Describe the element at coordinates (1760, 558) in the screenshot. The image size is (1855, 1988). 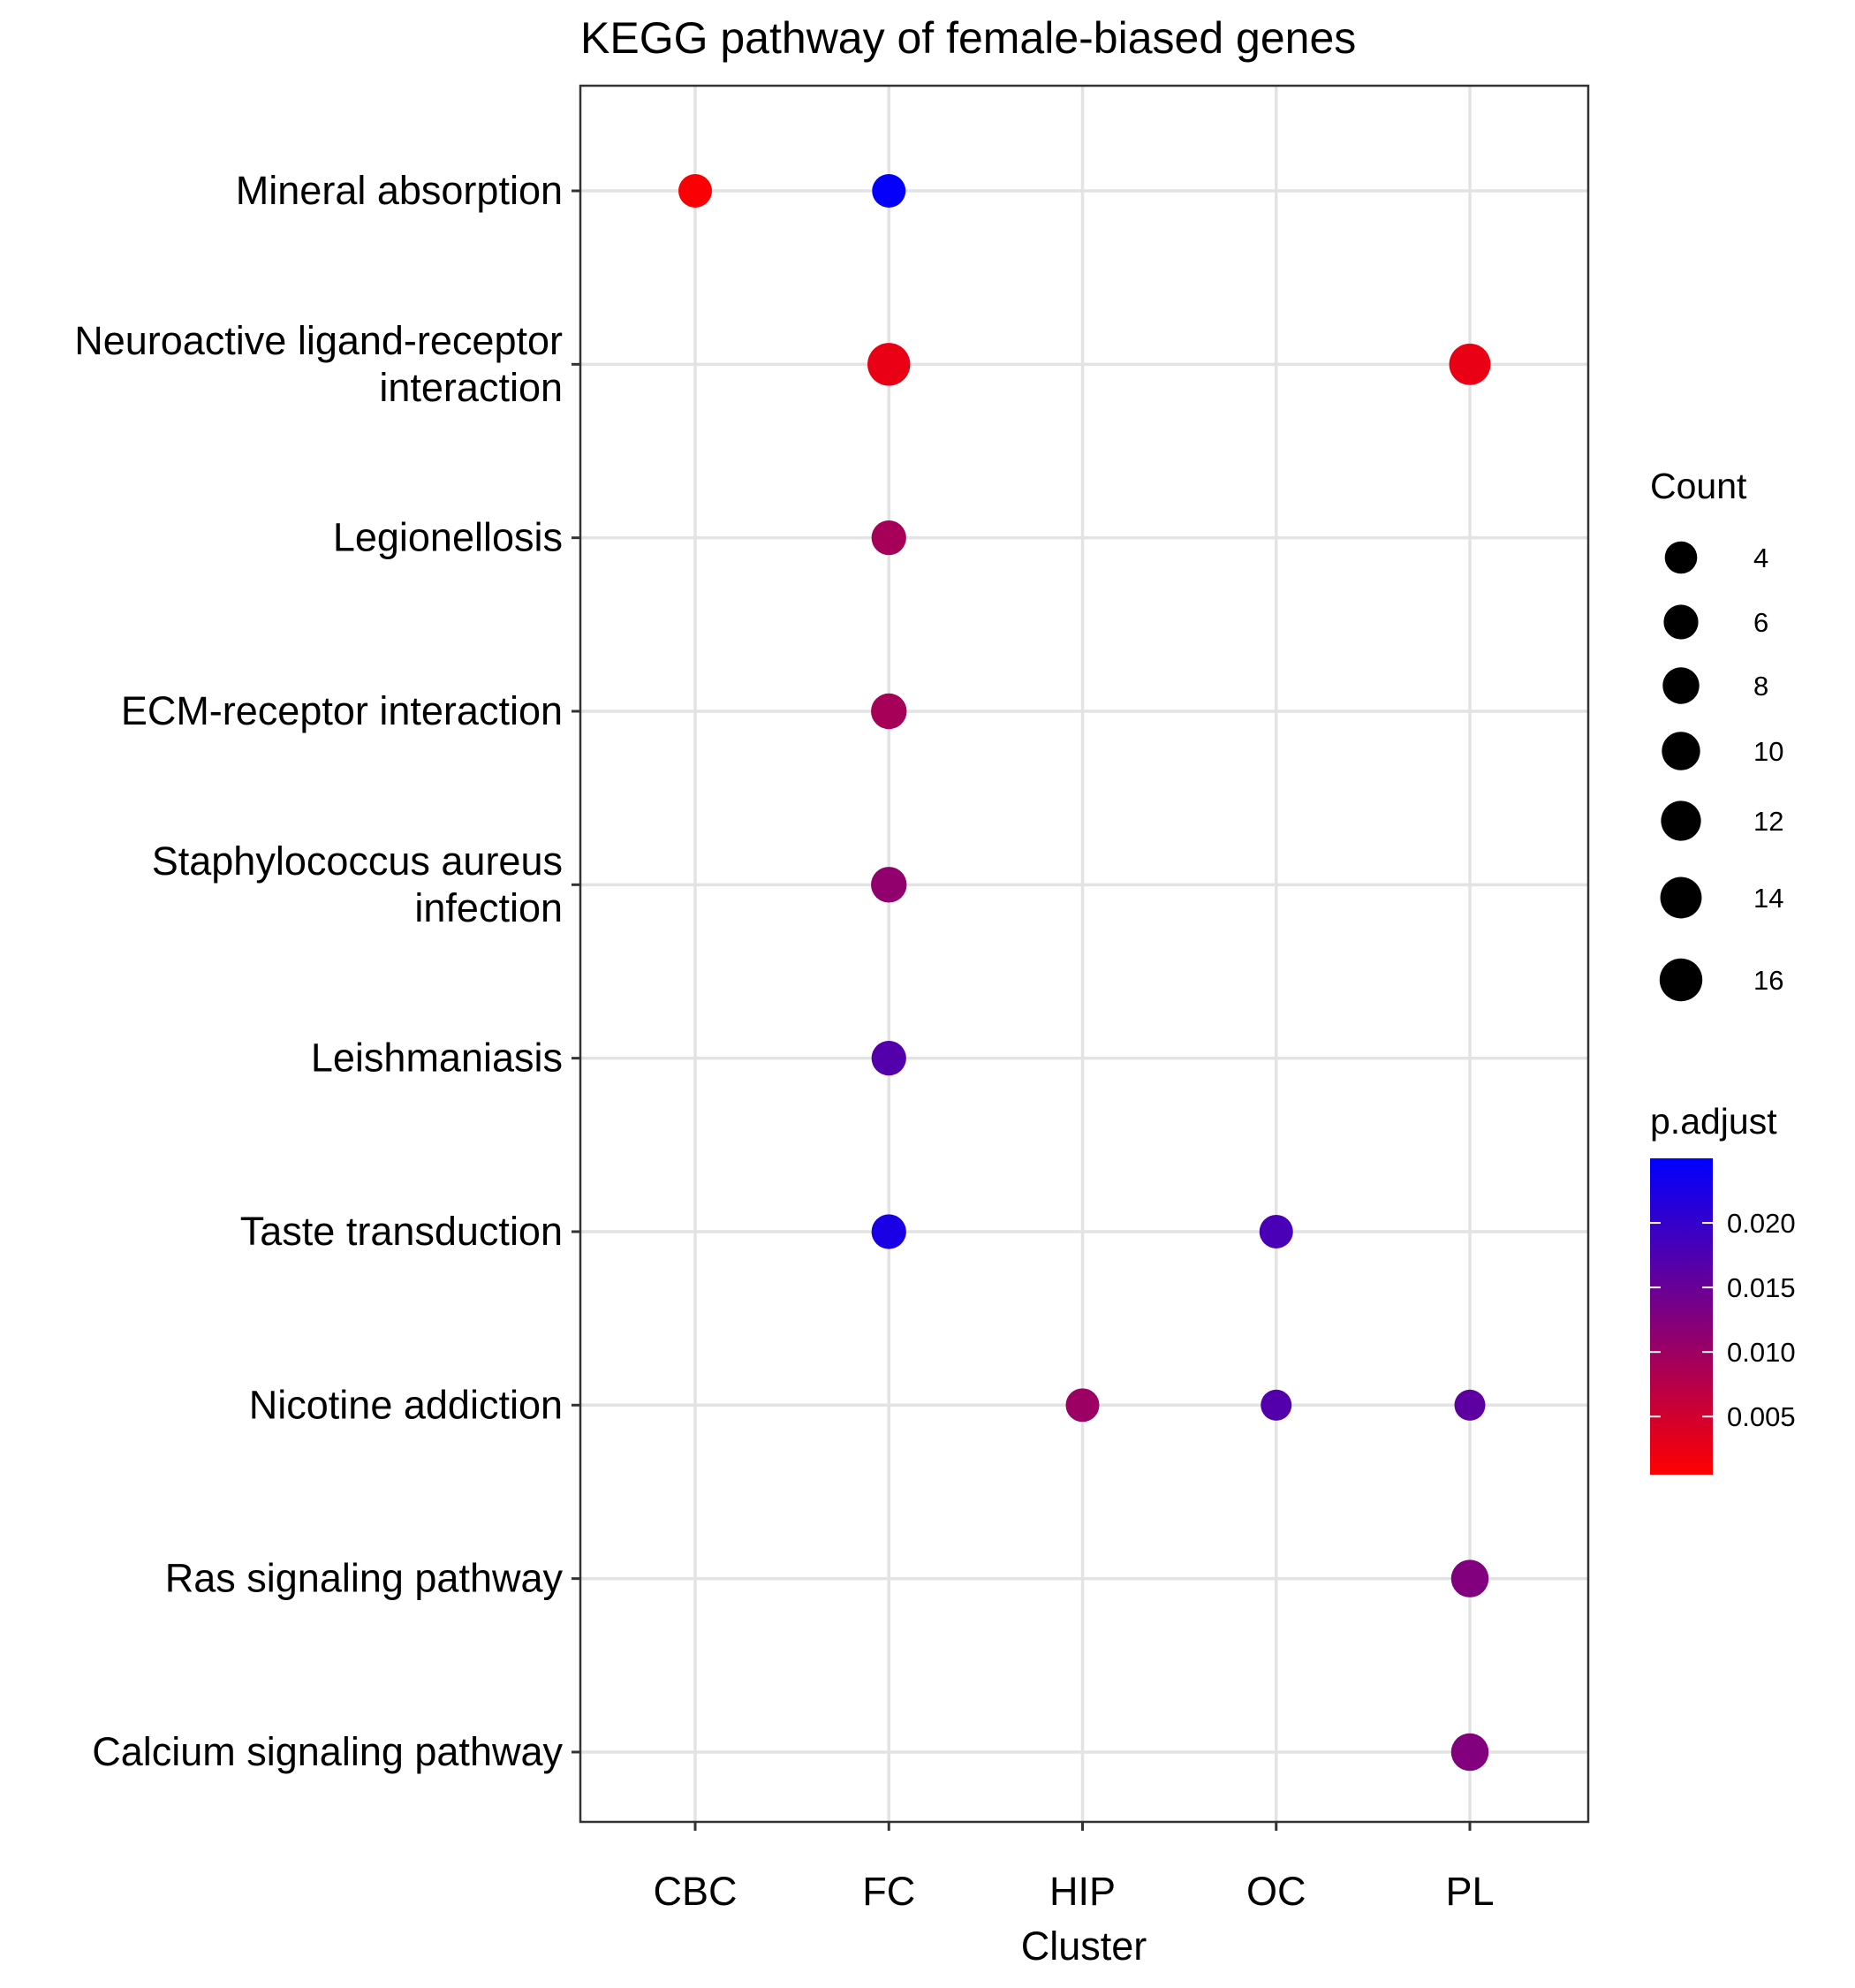
I see `size-legend-label-4: 4` at that location.